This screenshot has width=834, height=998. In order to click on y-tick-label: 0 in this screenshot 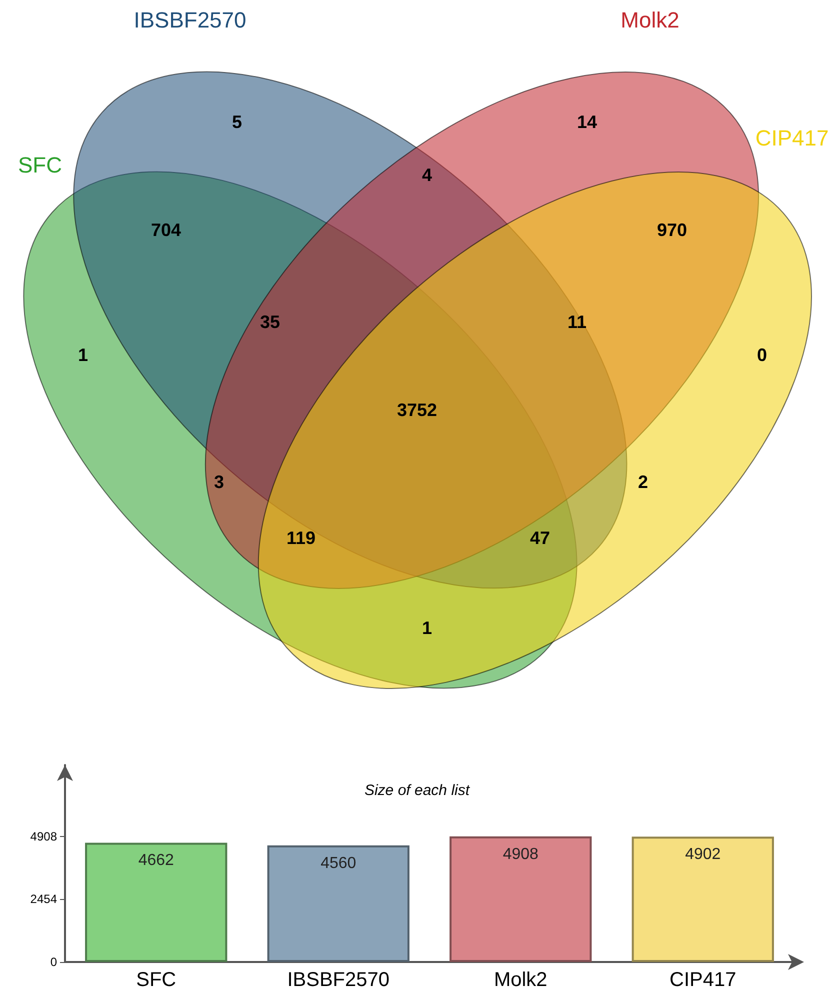, I will do `click(54, 962)`.